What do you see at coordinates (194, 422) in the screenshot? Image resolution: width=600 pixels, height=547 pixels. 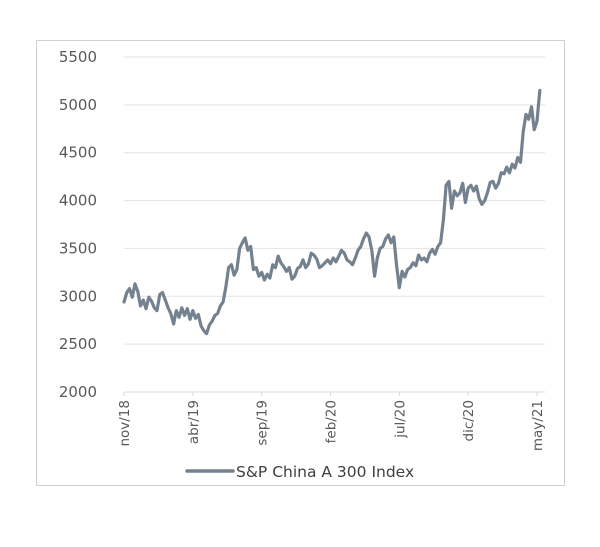 I see `x-tick-label: abr/19` at bounding box center [194, 422].